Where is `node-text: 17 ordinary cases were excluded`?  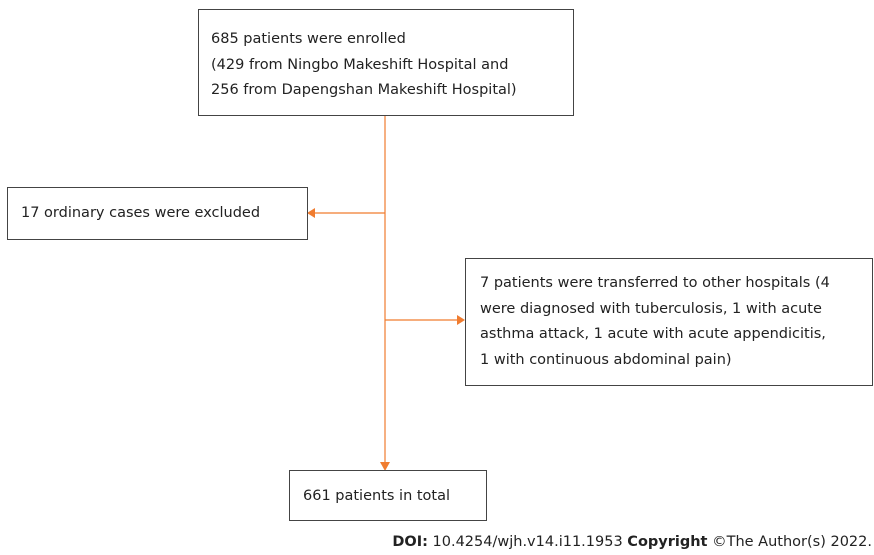 node-text: 17 ordinary cases were excluded is located at coordinates (140, 213).